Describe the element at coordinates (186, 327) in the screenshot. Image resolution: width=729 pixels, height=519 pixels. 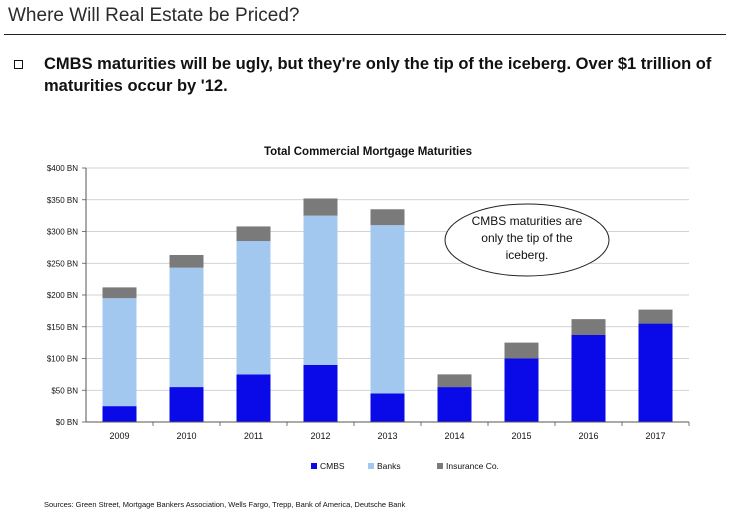
I see `bar-banks-2010` at that location.